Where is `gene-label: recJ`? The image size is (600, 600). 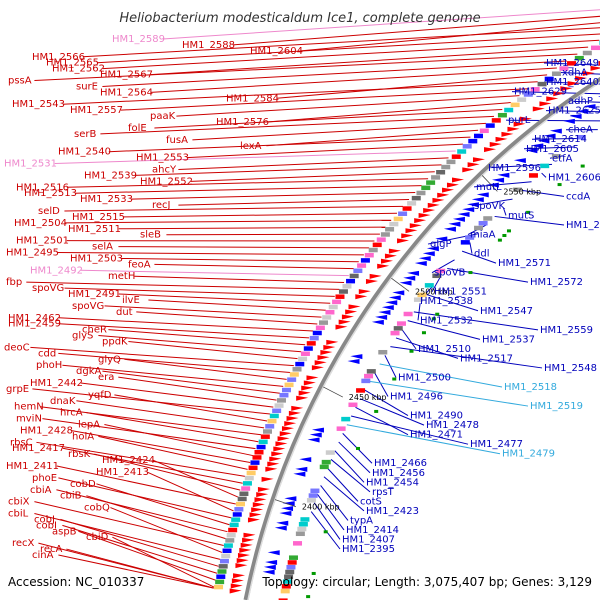 gene-label: recJ is located at coordinates (161, 205).